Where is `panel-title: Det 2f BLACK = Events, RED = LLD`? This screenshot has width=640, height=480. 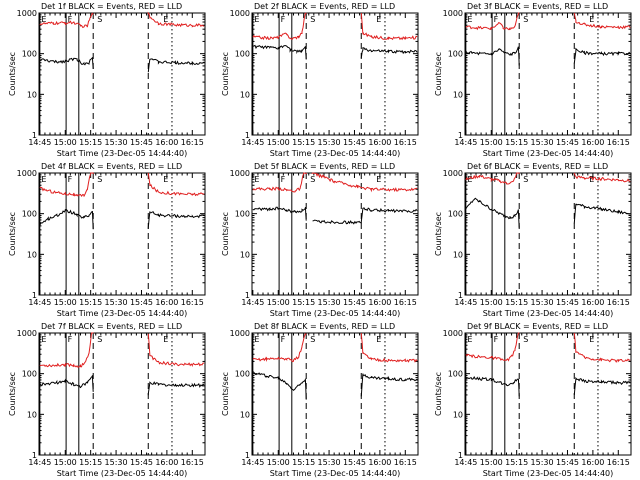
panel-title: Det 2f BLACK = Events, RED = LLD is located at coordinates (324, 6).